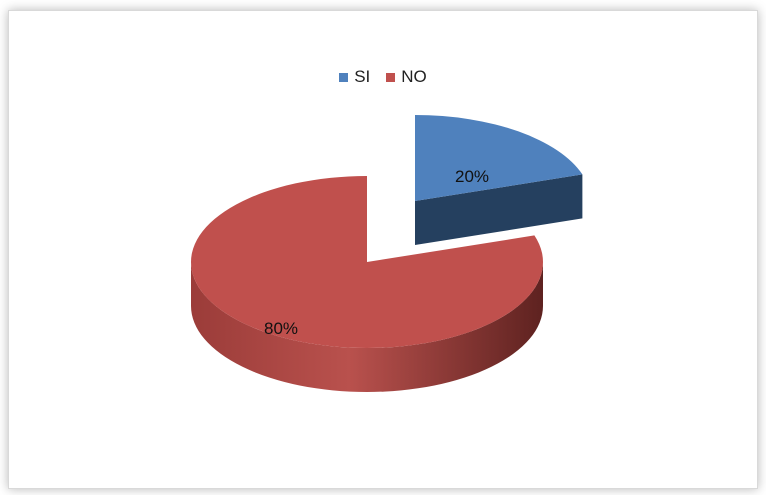 Image resolution: width=766 pixels, height=495 pixels. What do you see at coordinates (362, 76) in the screenshot?
I see `legend-label-si: SI` at bounding box center [362, 76].